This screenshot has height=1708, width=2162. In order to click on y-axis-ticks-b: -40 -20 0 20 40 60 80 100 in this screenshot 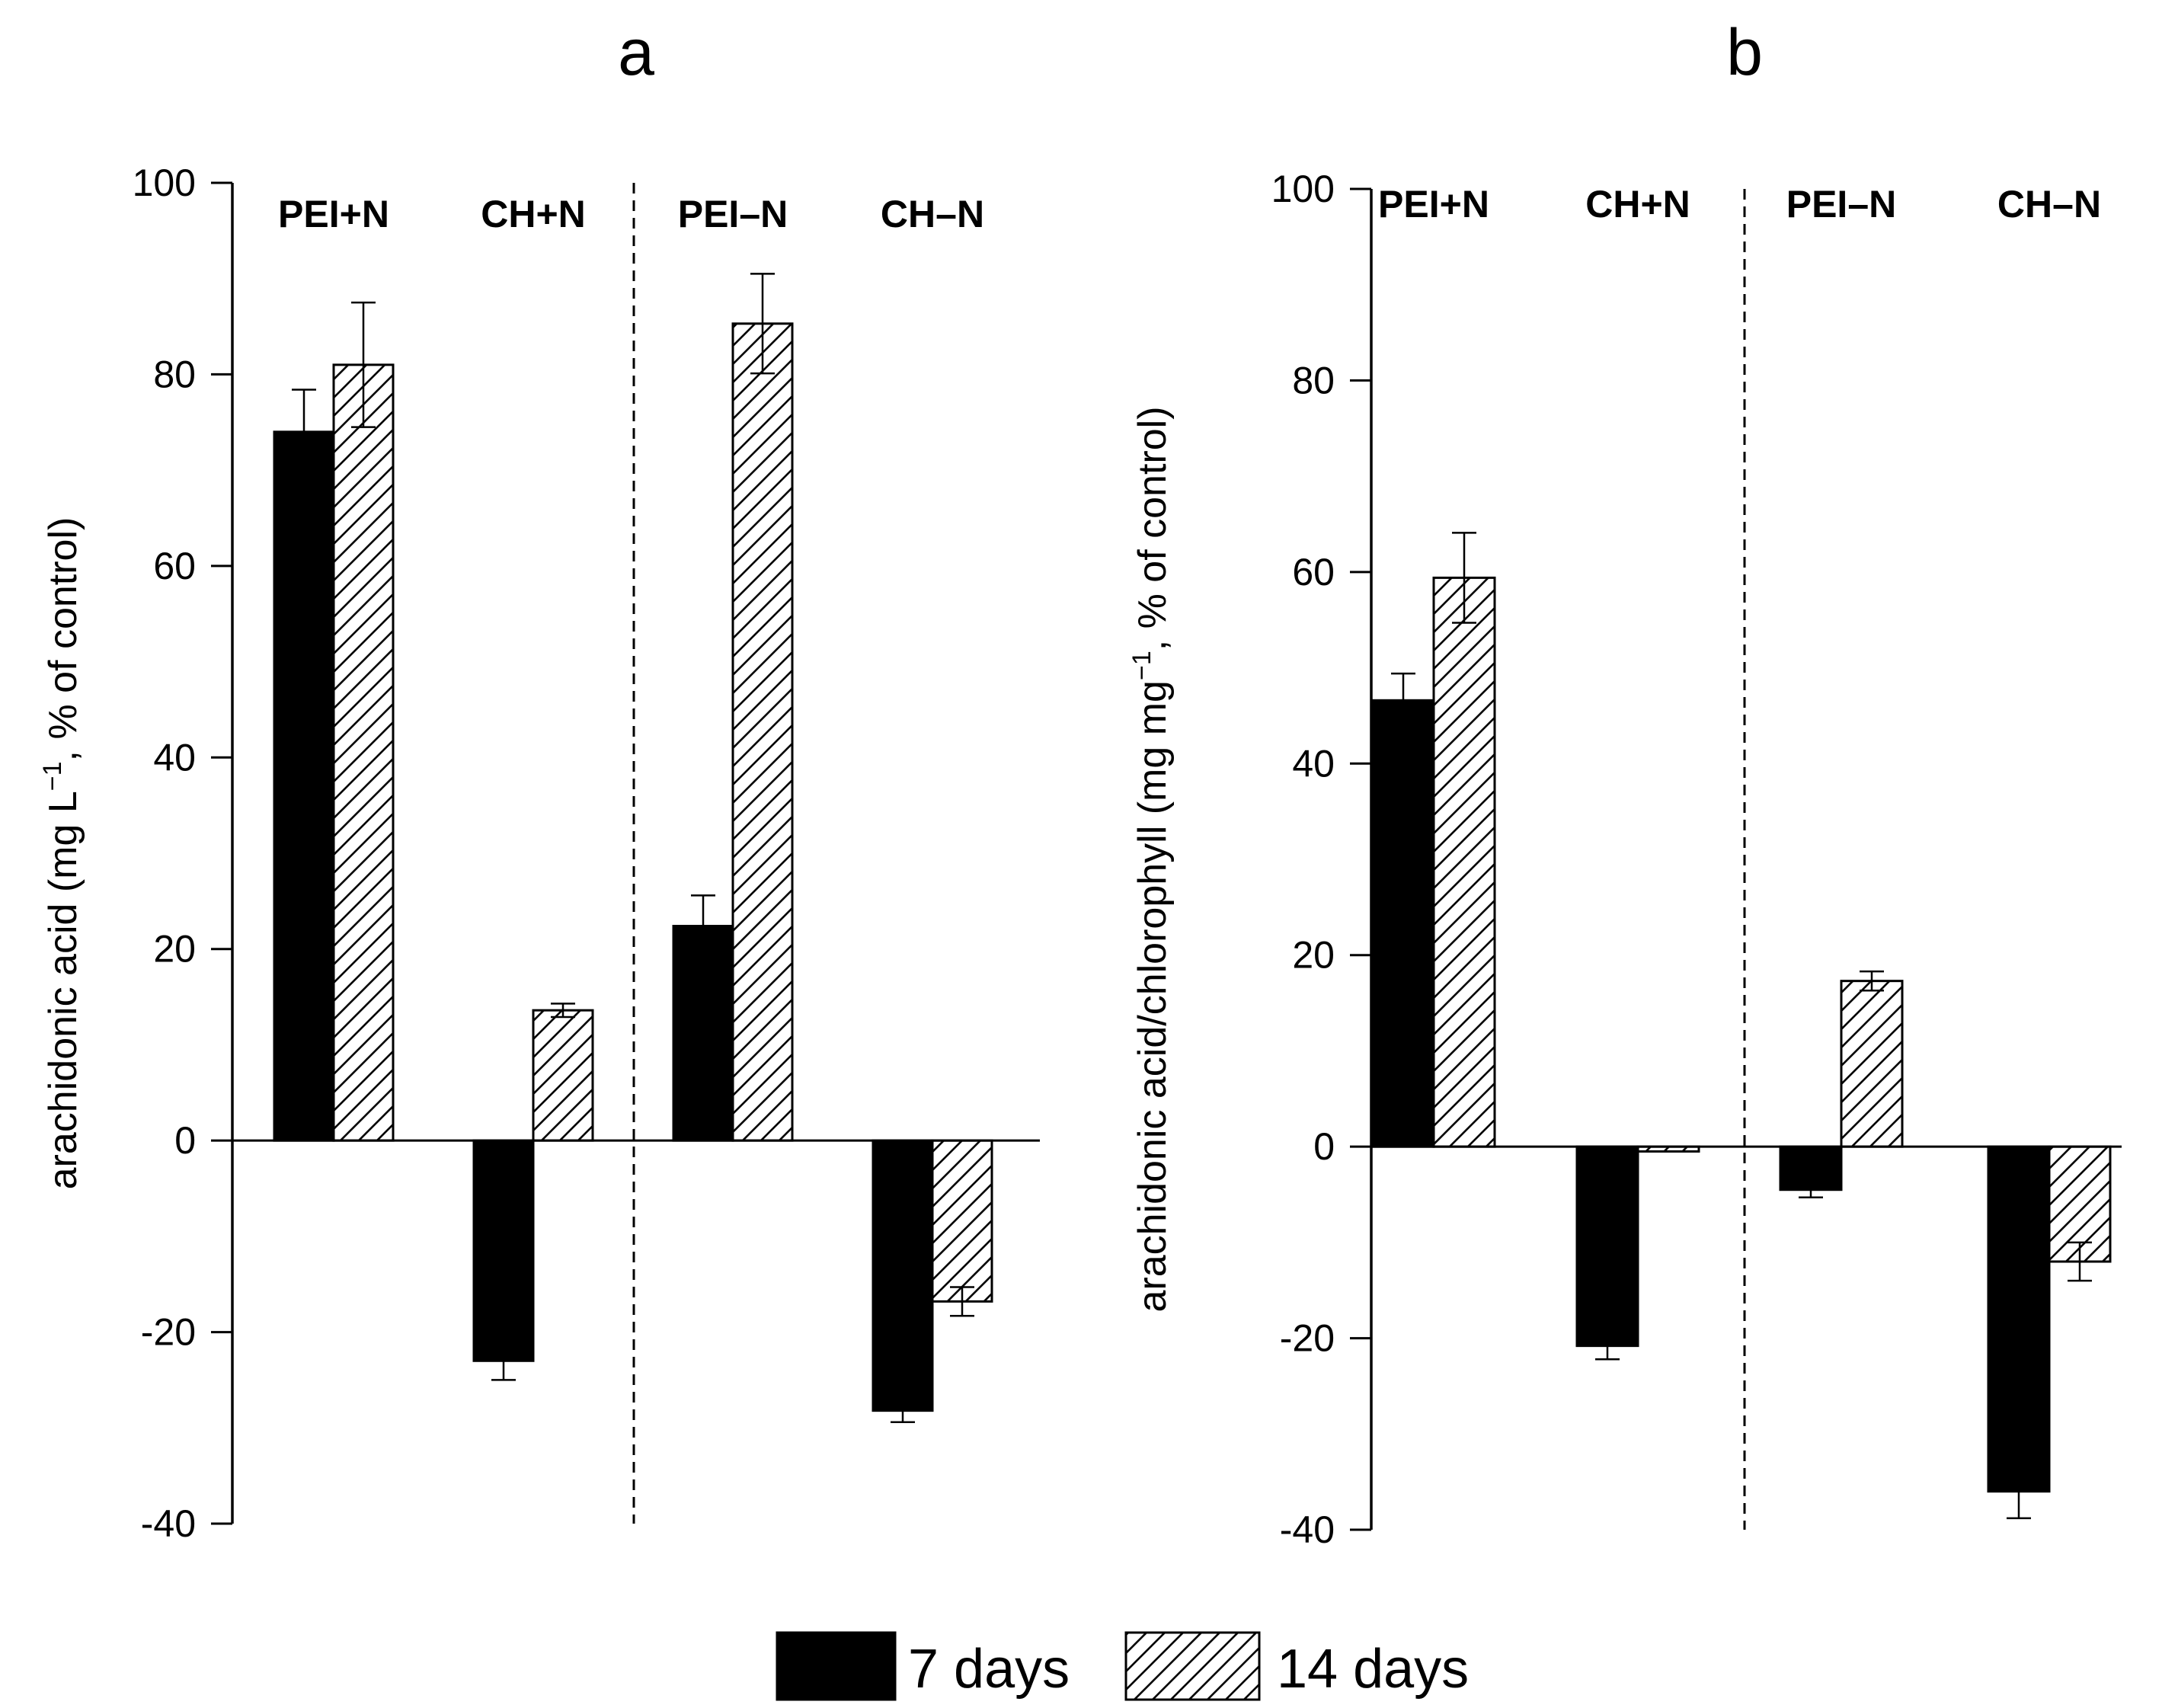, I will do `click(1321, 860)`.